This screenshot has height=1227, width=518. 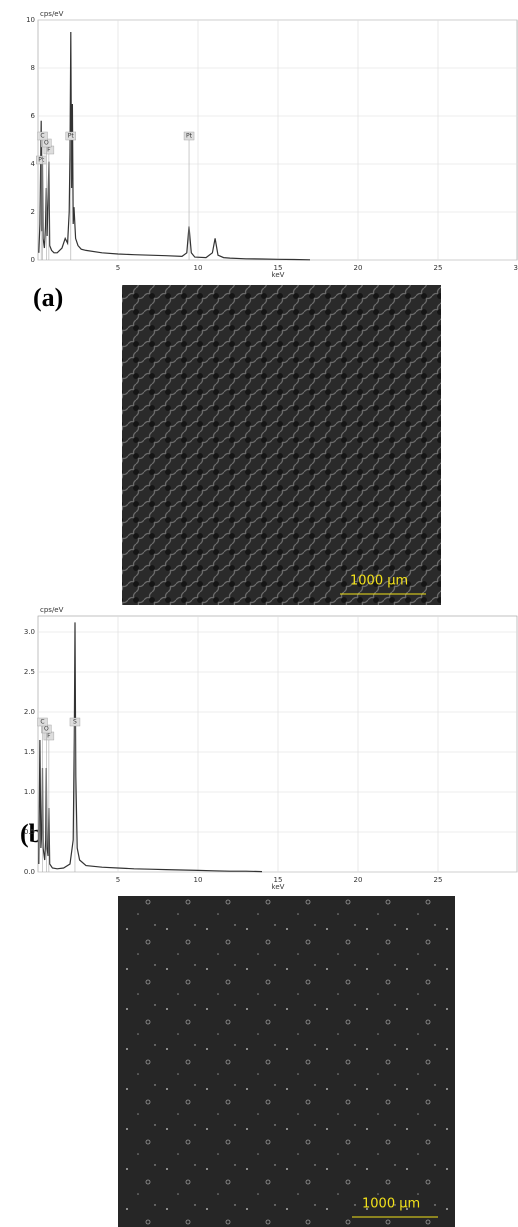 I want to click on y-tick-label: 10, so click(x=30, y=20).